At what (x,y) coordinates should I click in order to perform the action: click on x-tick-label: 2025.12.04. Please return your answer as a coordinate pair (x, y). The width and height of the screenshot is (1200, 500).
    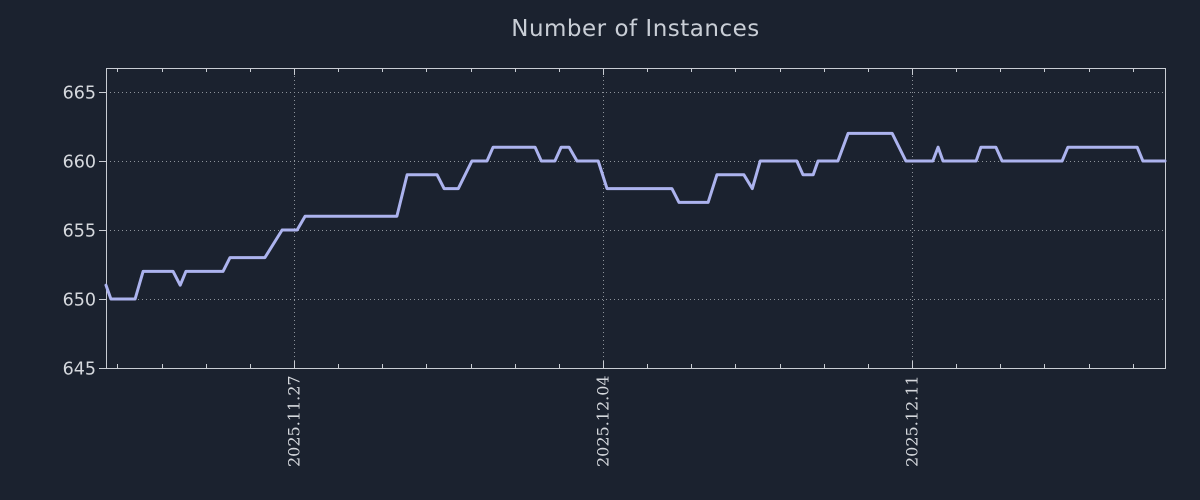
    Looking at the image, I should click on (603, 421).